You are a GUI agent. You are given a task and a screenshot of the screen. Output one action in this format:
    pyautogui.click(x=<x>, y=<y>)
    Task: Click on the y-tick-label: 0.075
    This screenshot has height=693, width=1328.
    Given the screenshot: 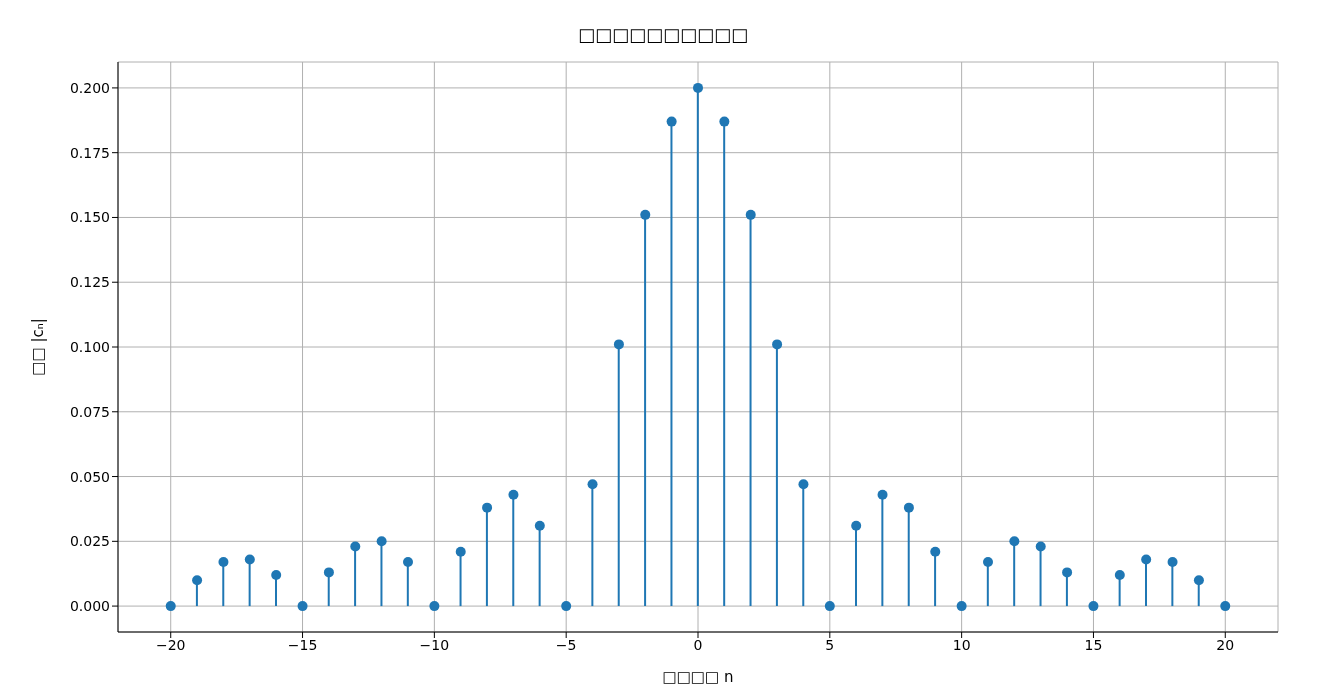 What is the action you would take?
    pyautogui.click(x=89, y=411)
    